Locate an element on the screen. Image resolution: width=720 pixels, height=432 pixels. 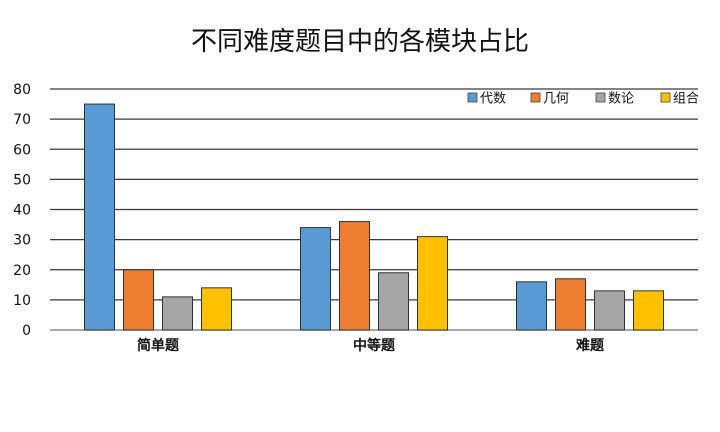
chart-title: 不同难度题目中的各模块占比 is located at coordinates (360, 42).